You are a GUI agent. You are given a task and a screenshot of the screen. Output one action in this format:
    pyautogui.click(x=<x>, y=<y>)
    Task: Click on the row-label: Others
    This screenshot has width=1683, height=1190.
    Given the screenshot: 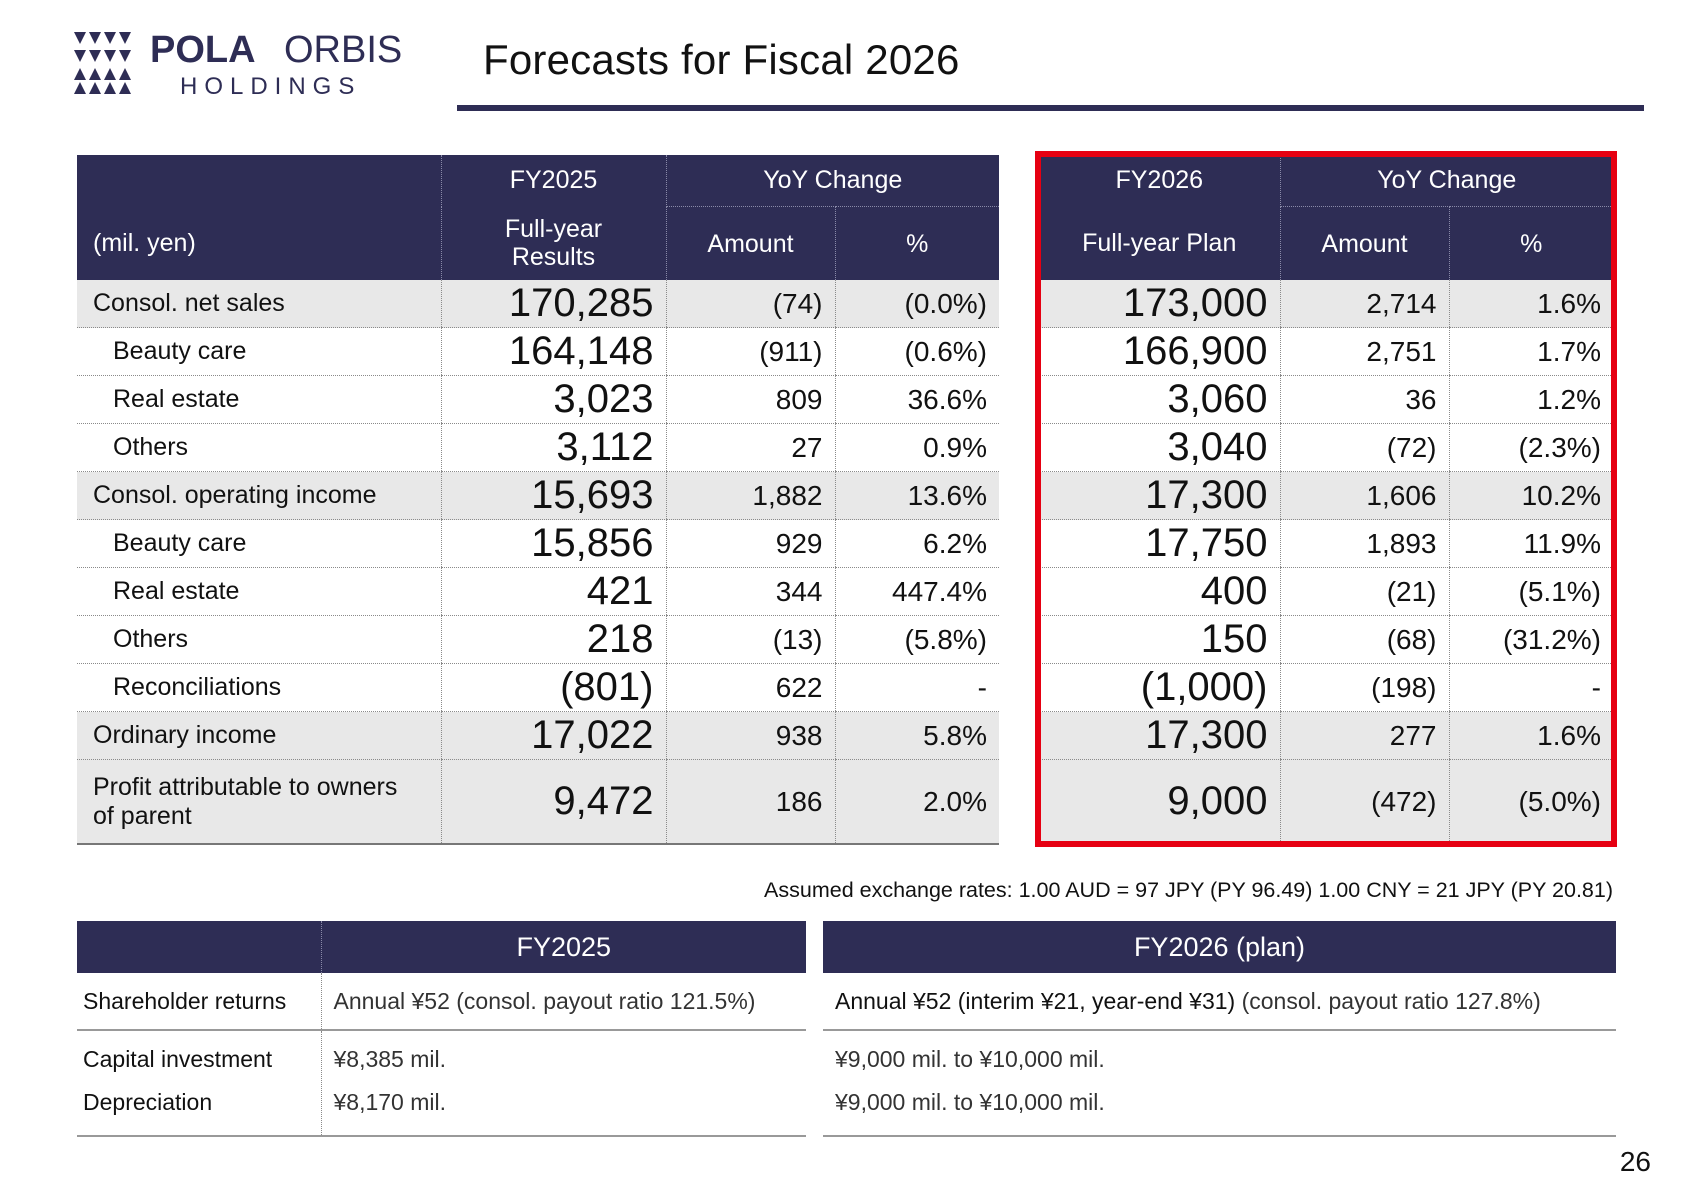 What is the action you would take?
    pyautogui.click(x=259, y=447)
    